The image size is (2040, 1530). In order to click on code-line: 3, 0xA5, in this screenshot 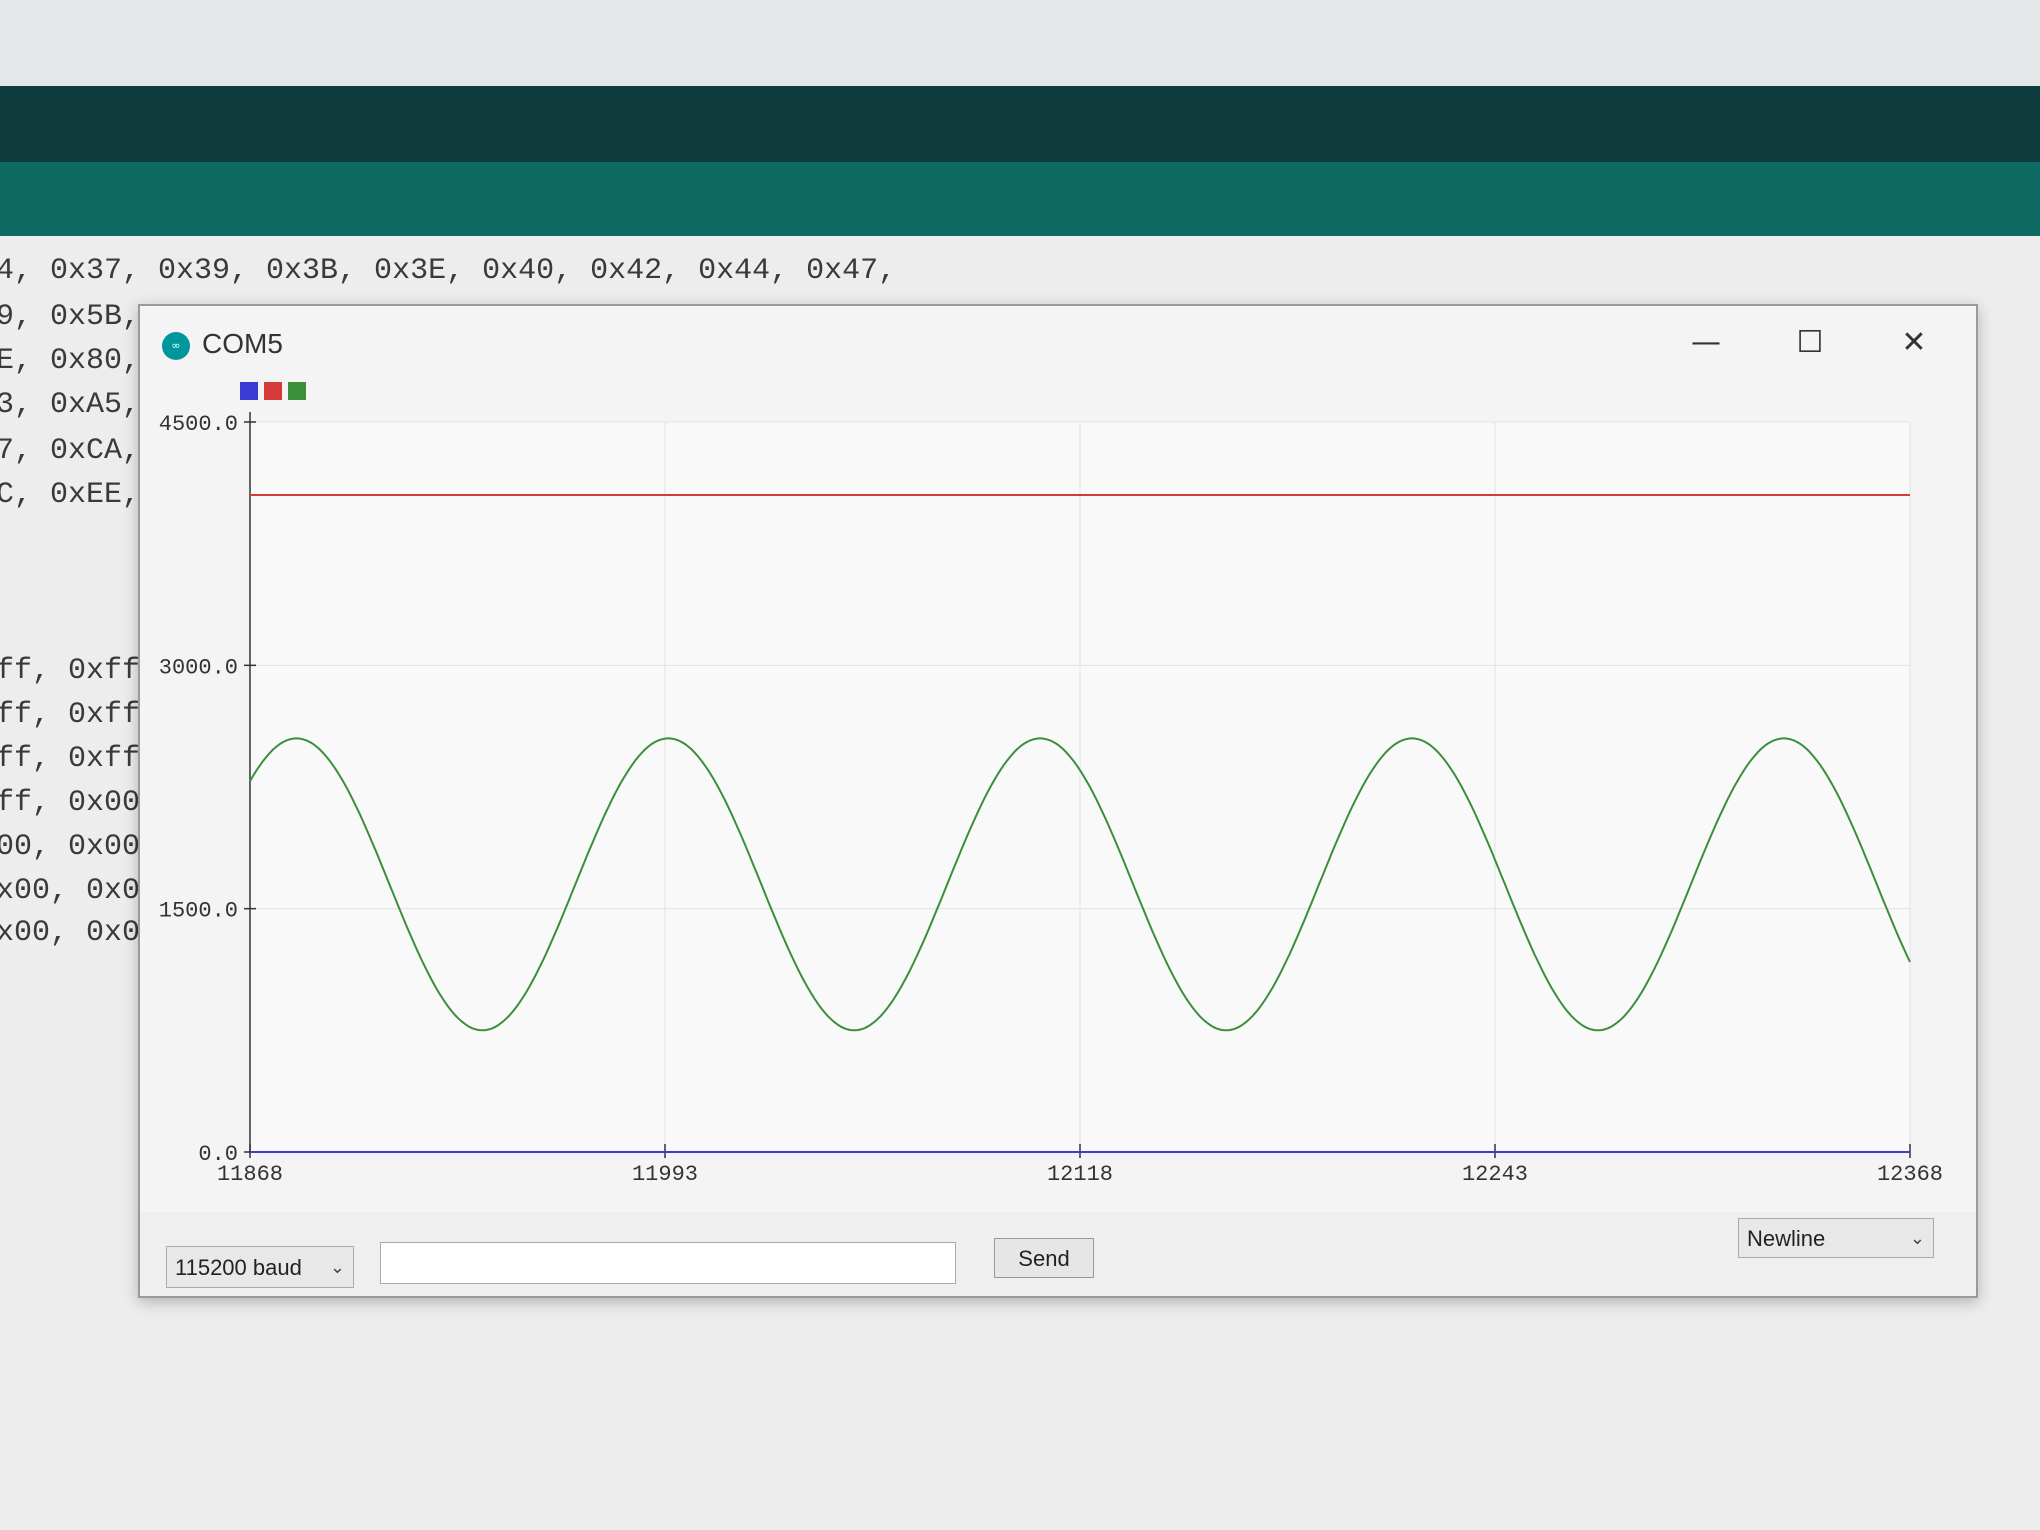, I will do `click(70, 405)`.